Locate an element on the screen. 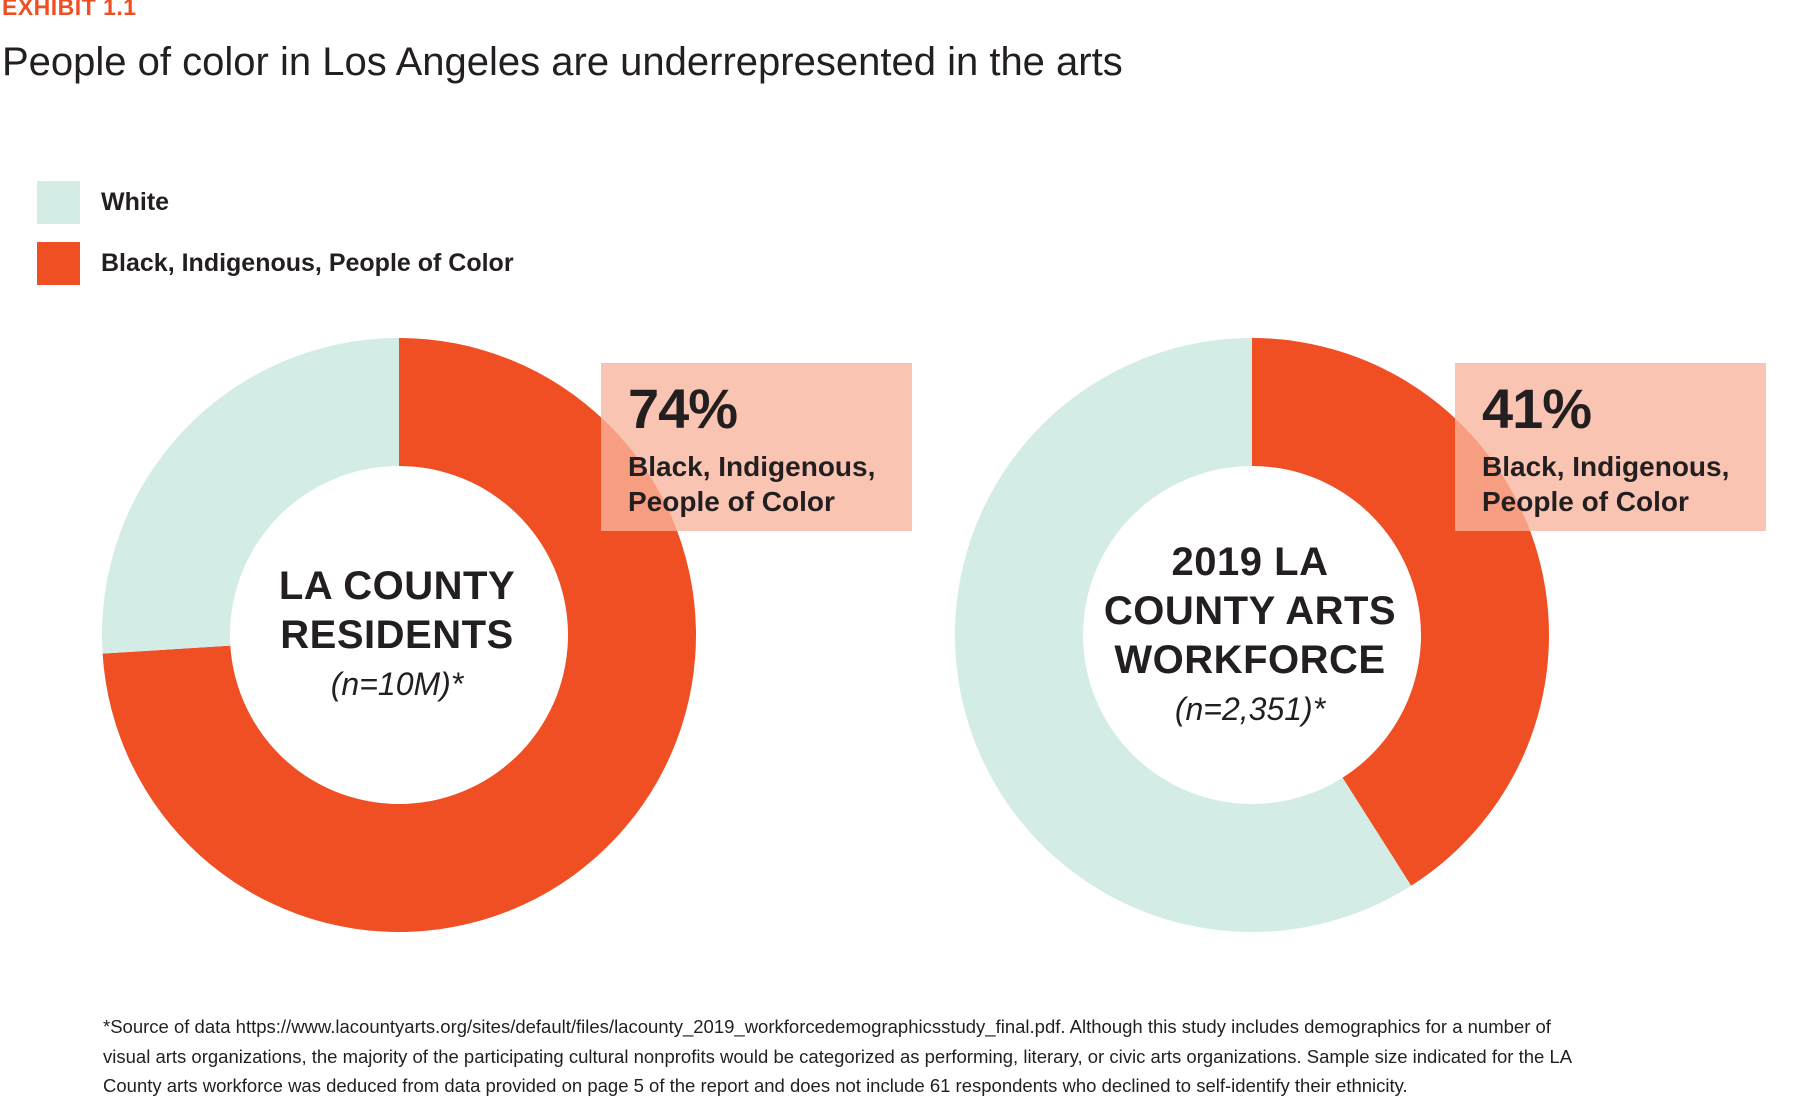 The image size is (1800, 1112). legend-swatch-bipoc is located at coordinates (58, 263).